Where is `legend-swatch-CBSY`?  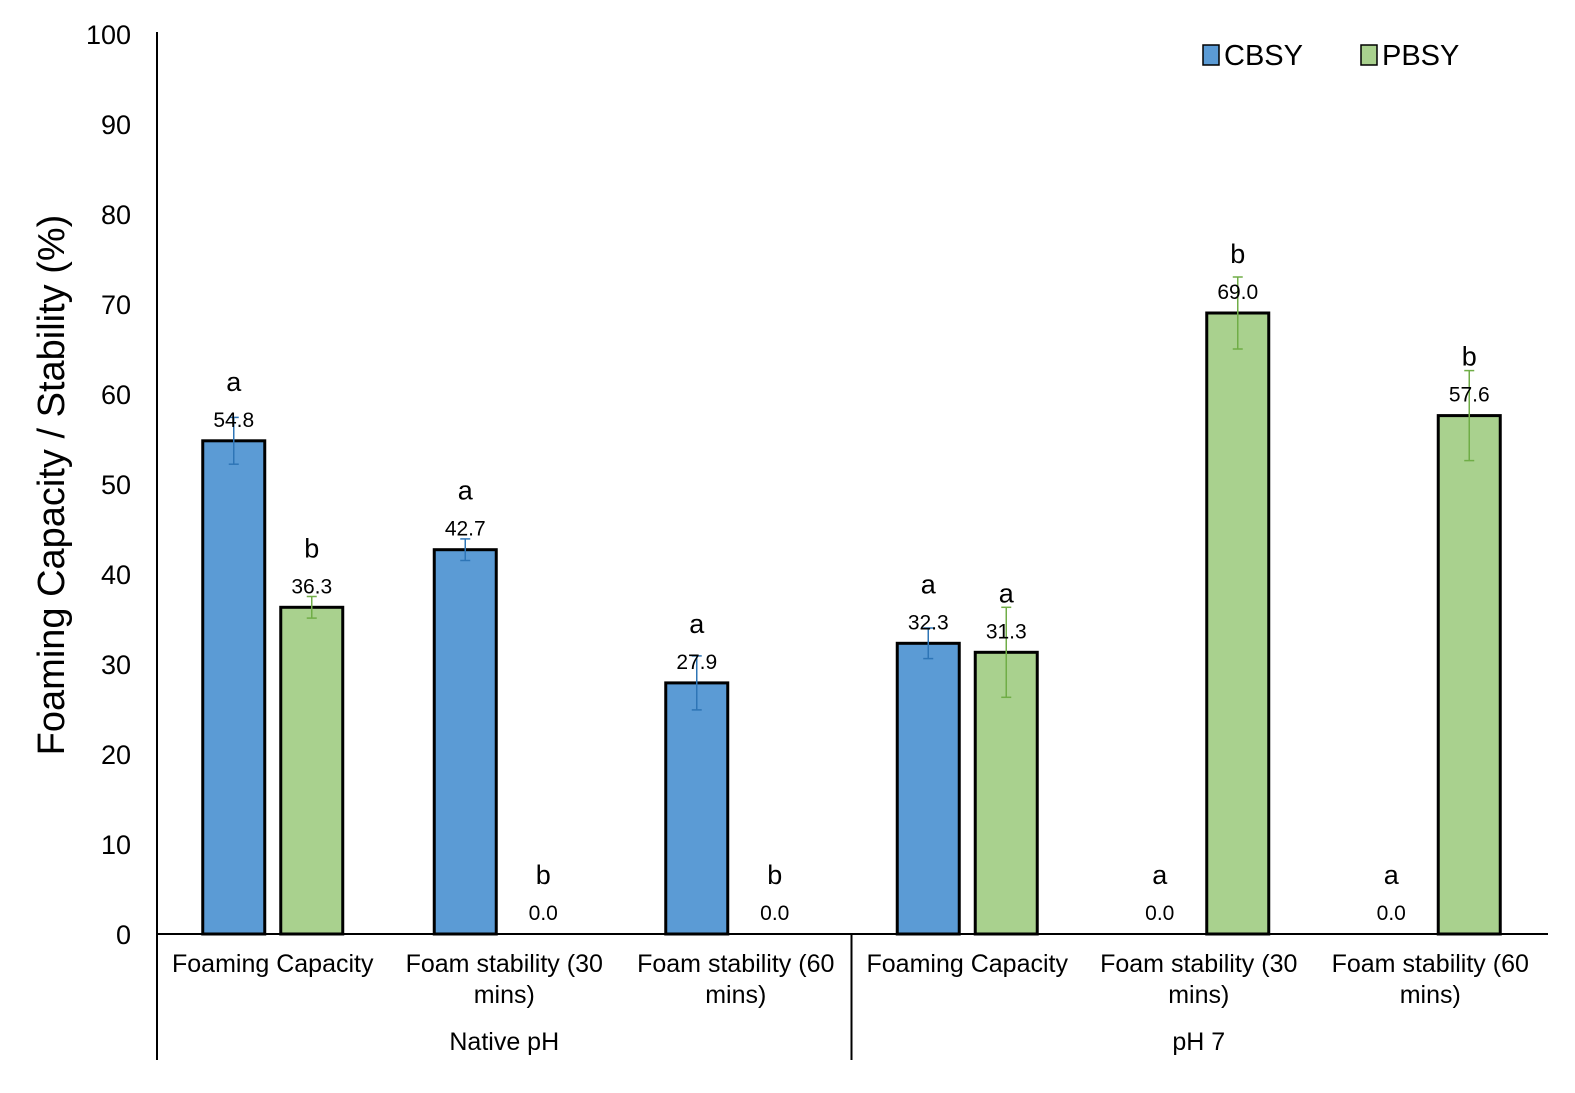
legend-swatch-CBSY is located at coordinates (1211, 55).